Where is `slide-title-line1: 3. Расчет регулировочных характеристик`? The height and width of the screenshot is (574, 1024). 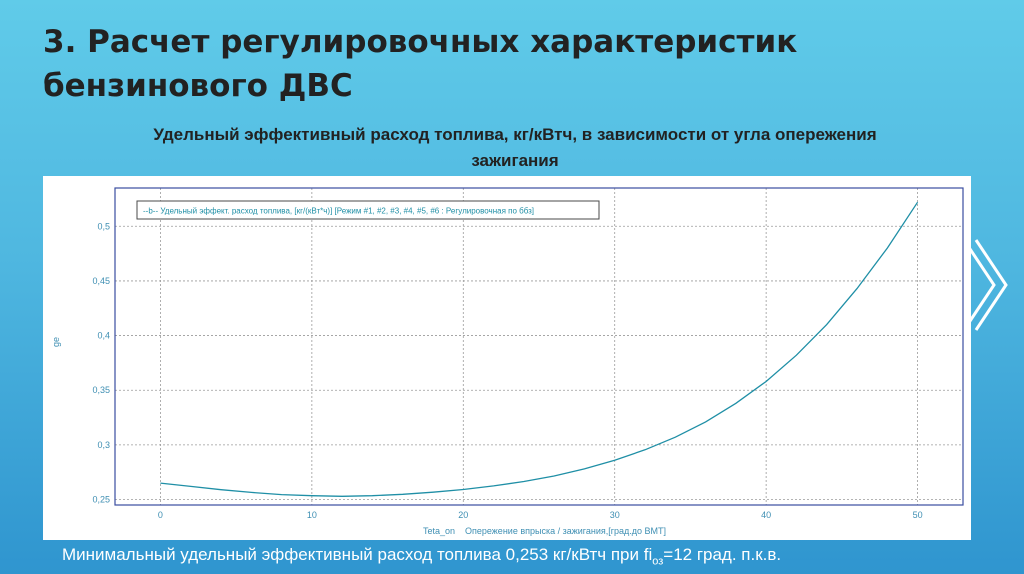 slide-title-line1: 3. Расчет регулировочных характеристик is located at coordinates (420, 42).